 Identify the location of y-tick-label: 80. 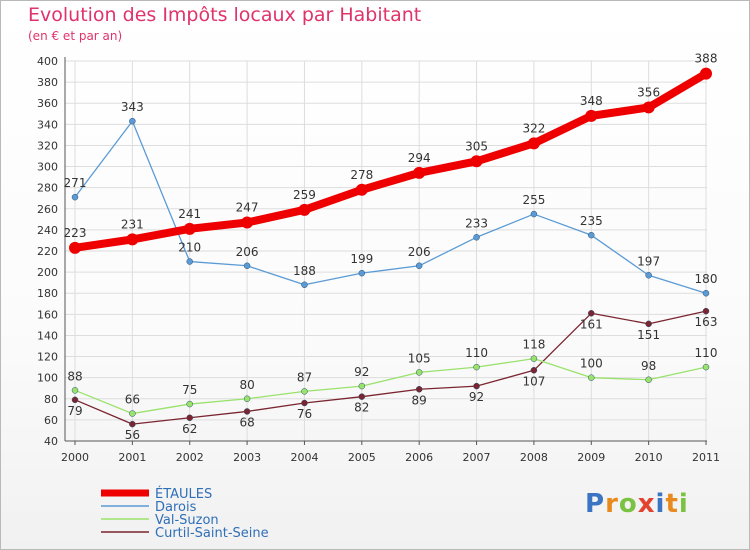
(51, 399).